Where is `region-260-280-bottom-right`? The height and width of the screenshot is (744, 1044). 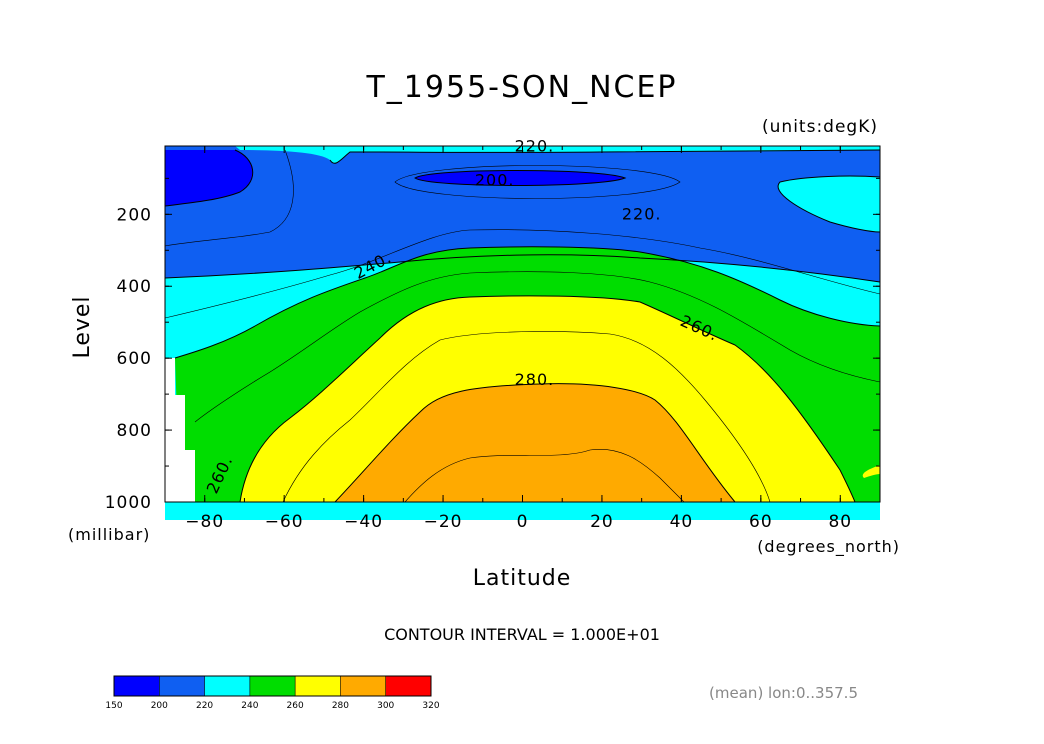 region-260-280-bottom-right is located at coordinates (871, 471).